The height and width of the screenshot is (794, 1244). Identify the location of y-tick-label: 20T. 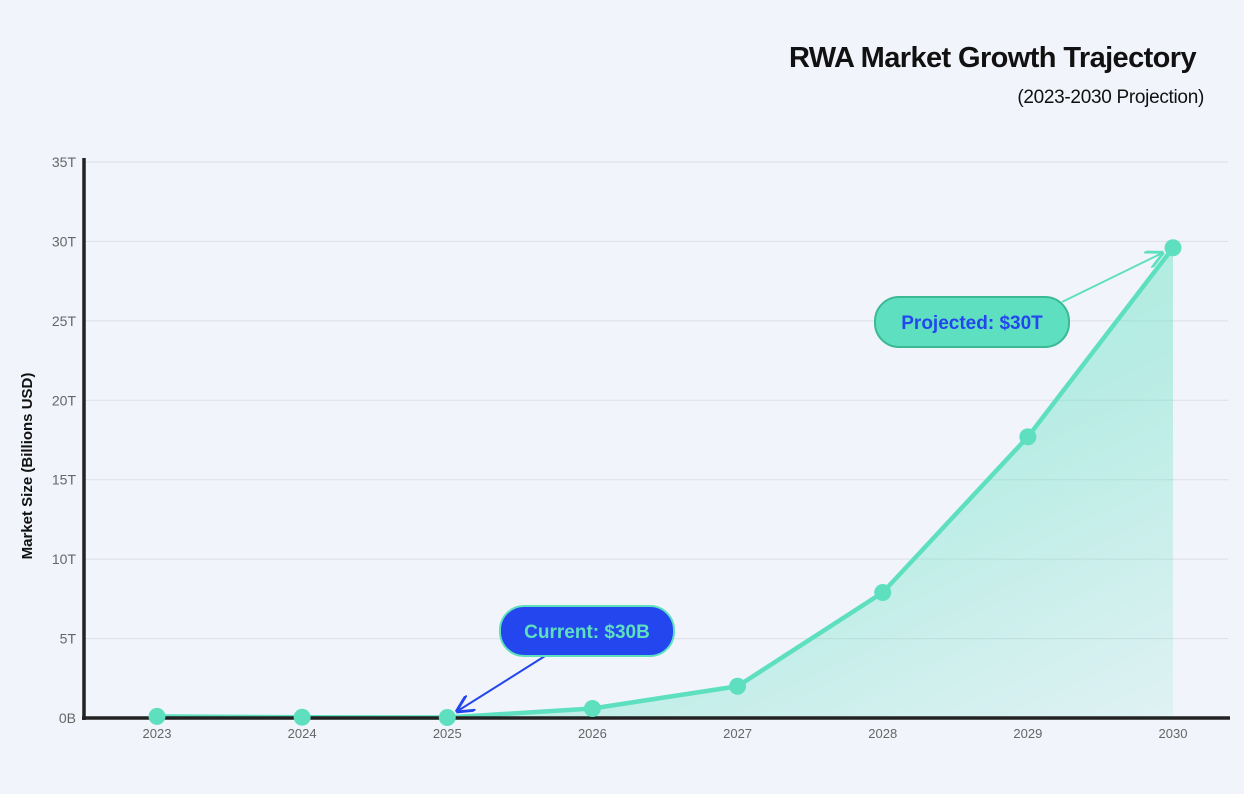
(64, 400).